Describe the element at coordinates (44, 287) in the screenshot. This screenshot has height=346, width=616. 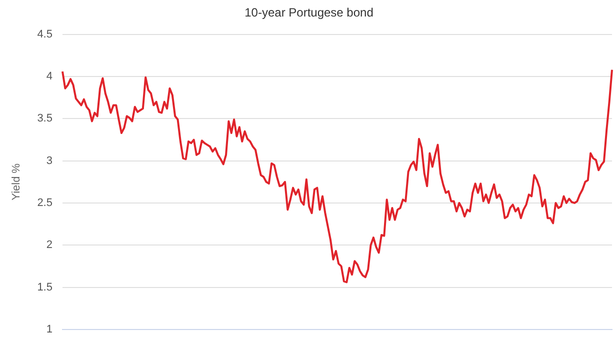
I see `y-tick-label: 1.5` at that location.